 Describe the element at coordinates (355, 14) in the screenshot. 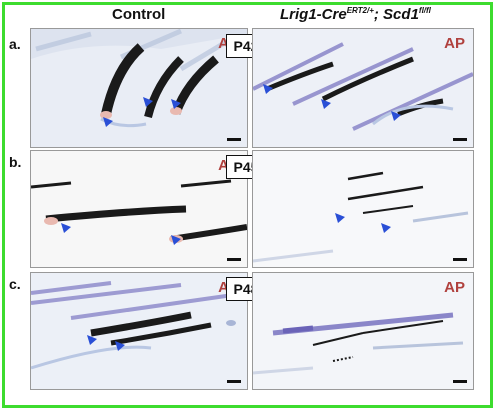

I see `column-title-mutant: Lrig1-CreERT2/+; Scd1fl/fl` at that location.